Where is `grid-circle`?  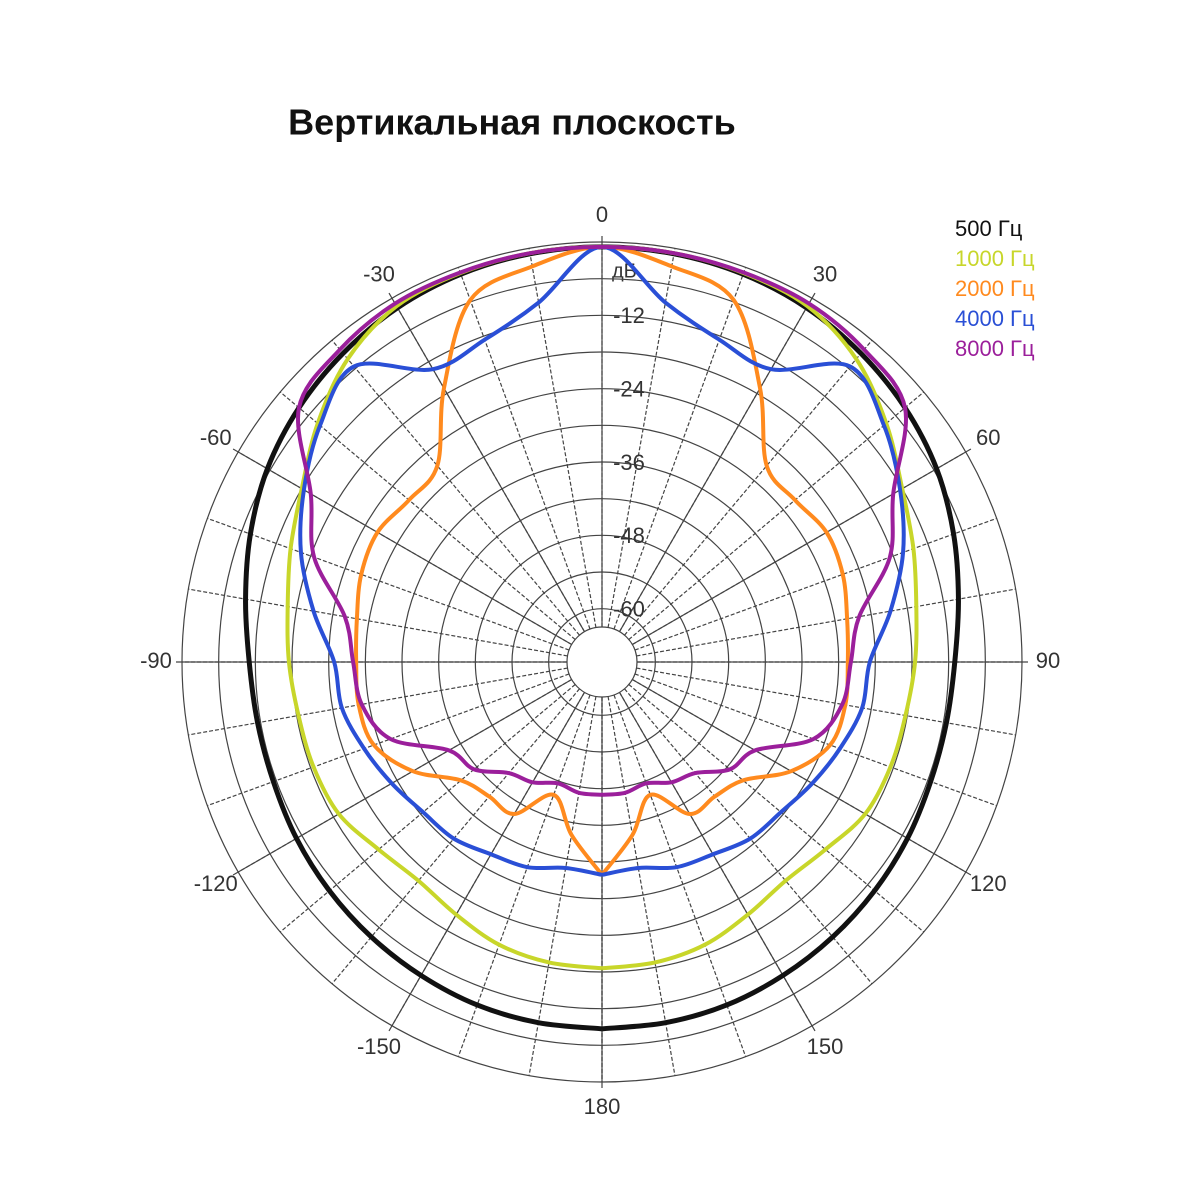
grid-circle is located at coordinates (602, 662).